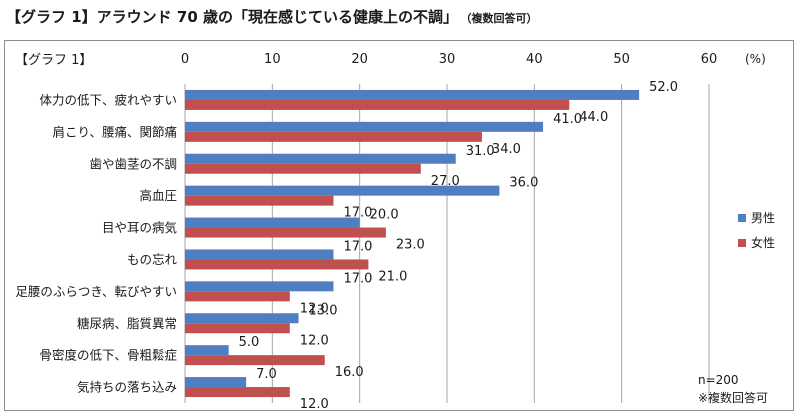 This screenshot has width=800, height=415. I want to click on x-tick-label: 0, so click(185, 59).